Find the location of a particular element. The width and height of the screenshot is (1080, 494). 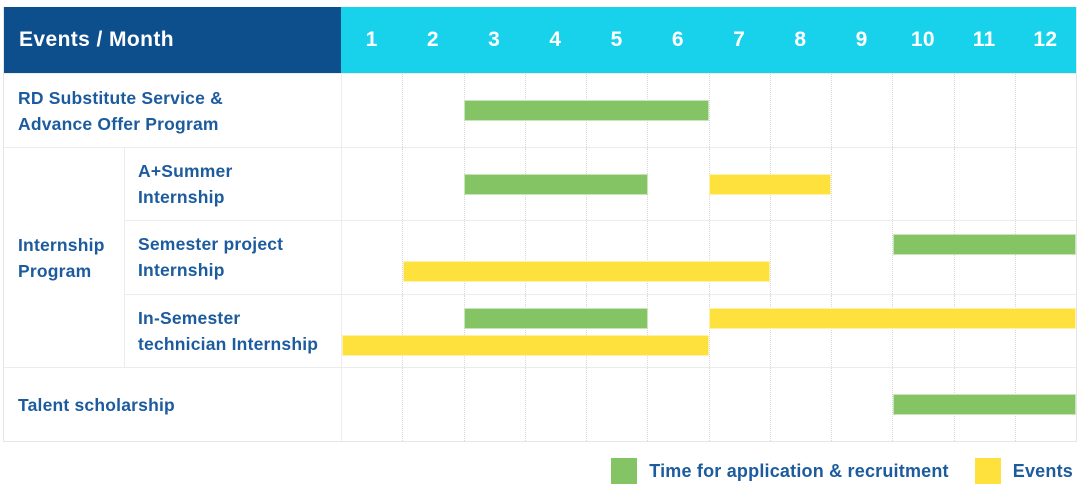

month-label: 1 is located at coordinates (371, 39).